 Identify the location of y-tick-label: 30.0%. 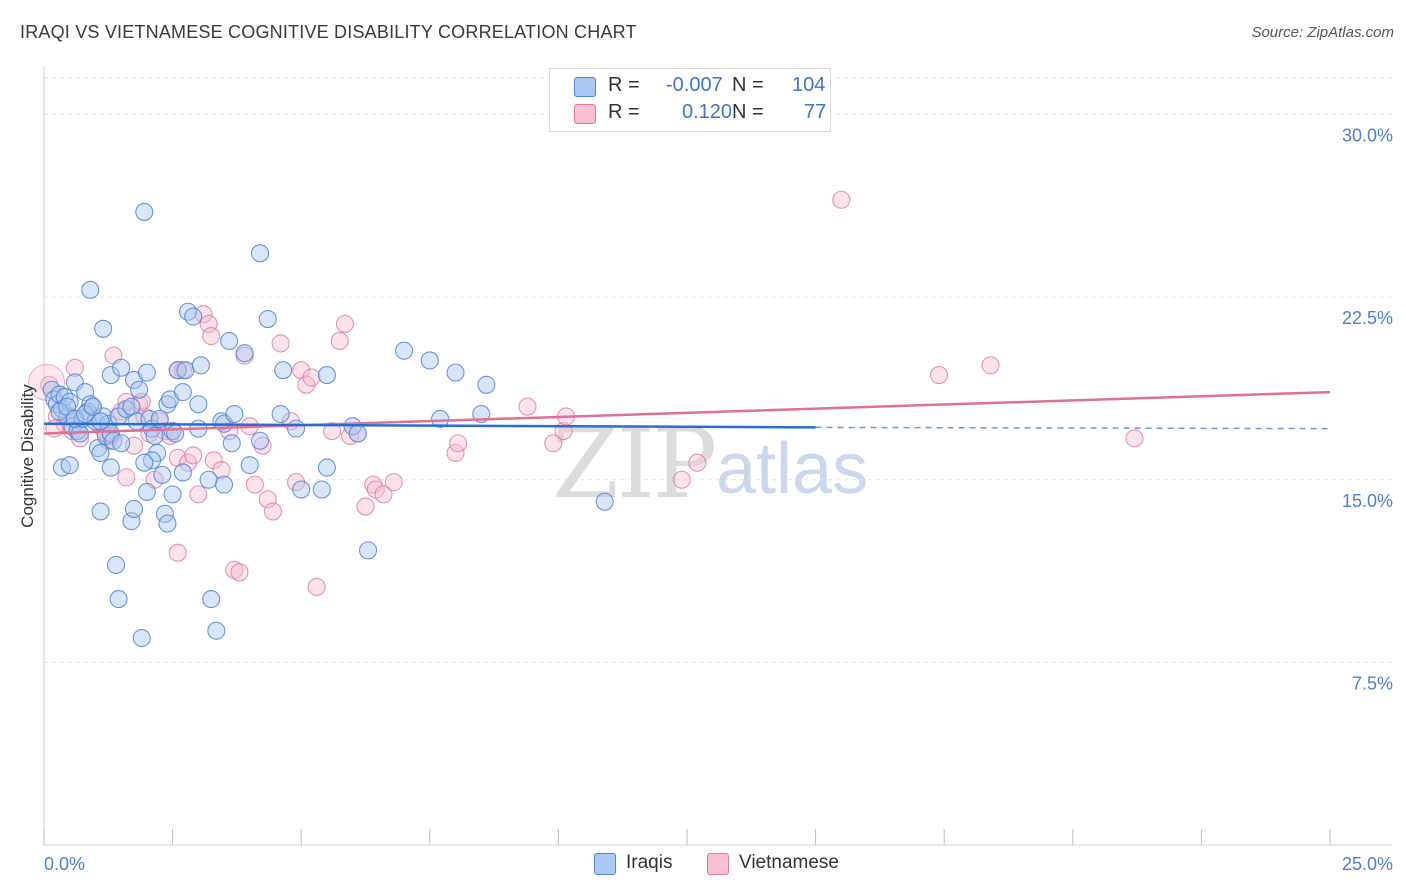
(1367, 136).